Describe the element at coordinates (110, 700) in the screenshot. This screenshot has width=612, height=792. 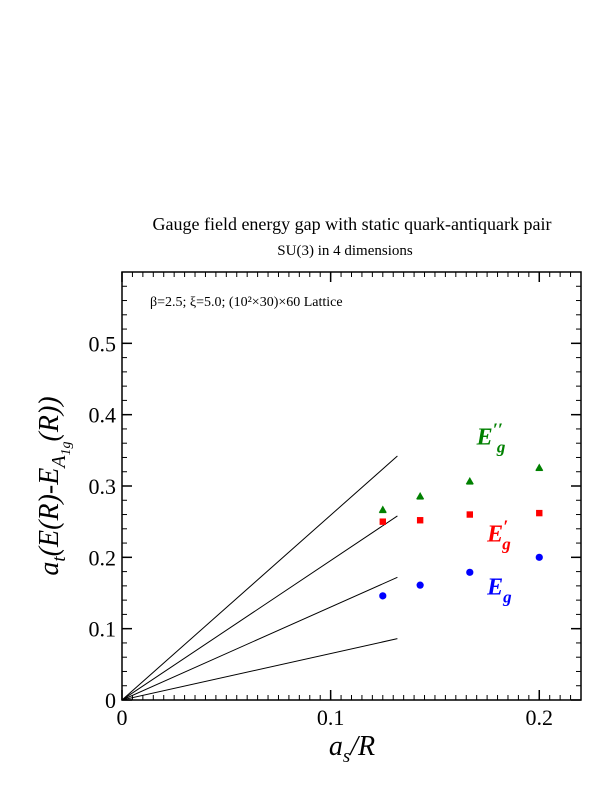
I see `y-tick-label: 0` at that location.